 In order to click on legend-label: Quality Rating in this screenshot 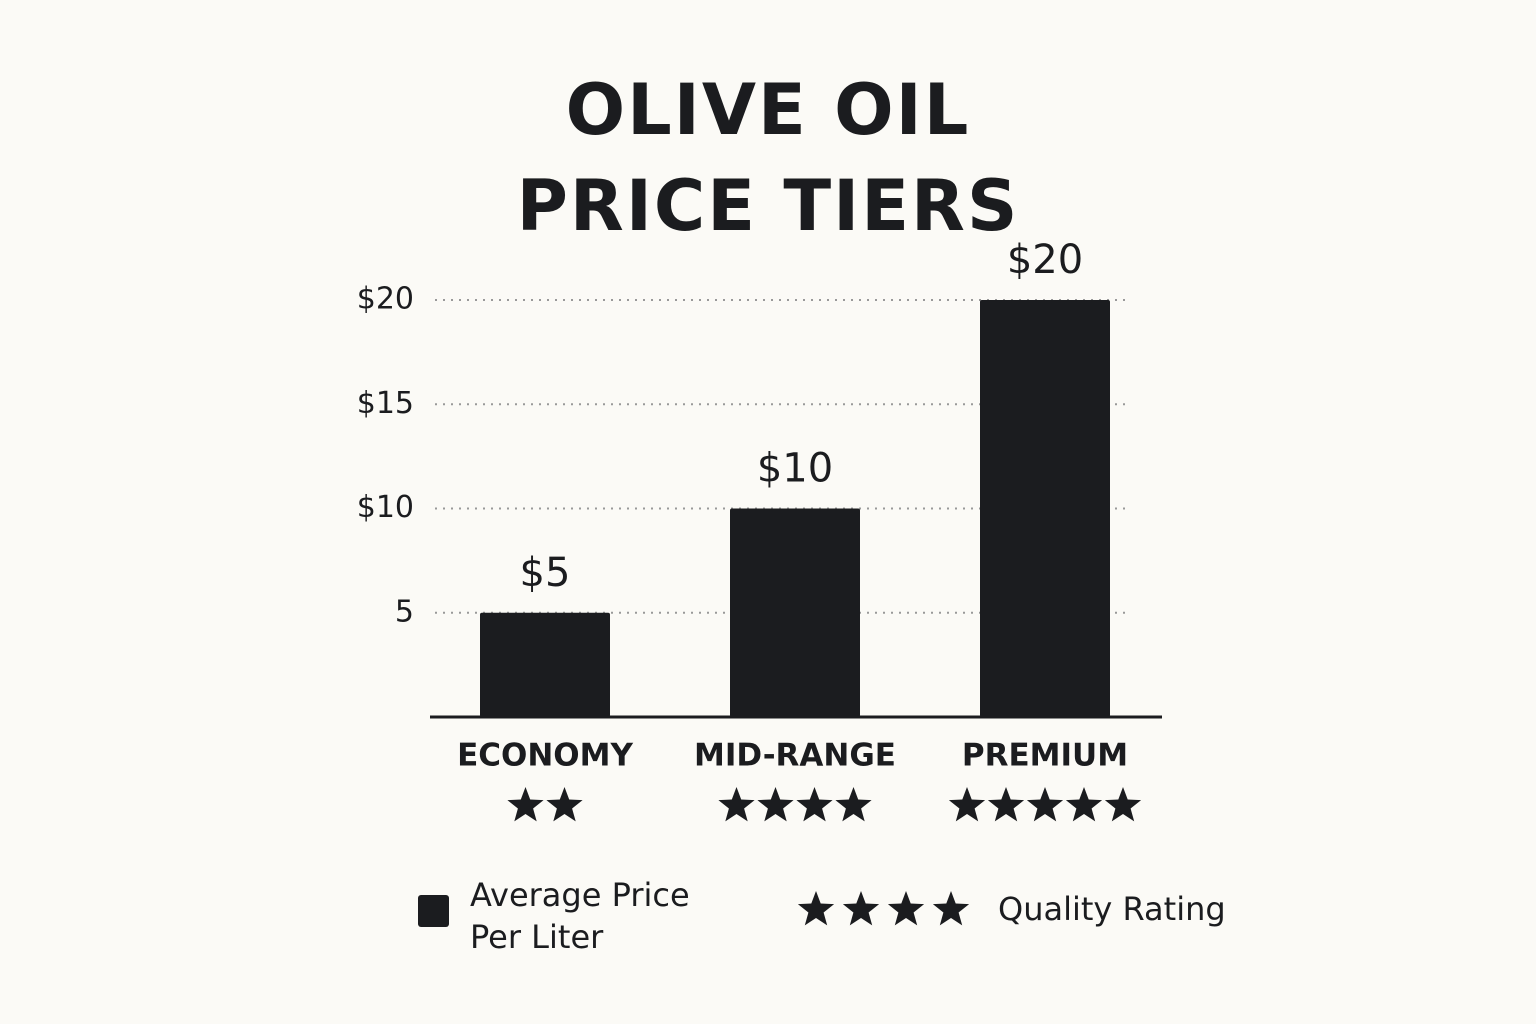, I will do `click(1112, 909)`.